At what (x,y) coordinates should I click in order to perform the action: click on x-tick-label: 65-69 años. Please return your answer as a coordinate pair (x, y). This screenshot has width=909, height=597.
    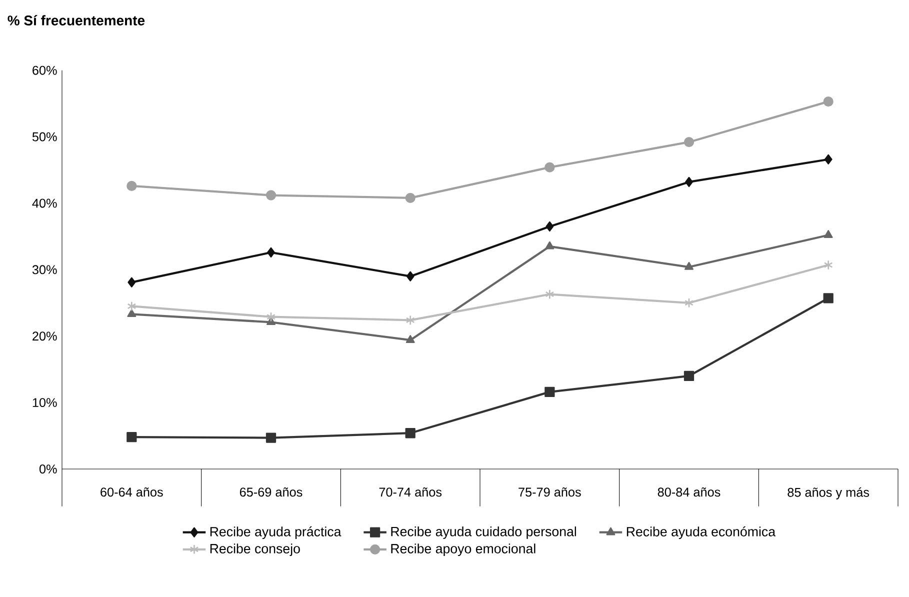
    Looking at the image, I should click on (271, 492).